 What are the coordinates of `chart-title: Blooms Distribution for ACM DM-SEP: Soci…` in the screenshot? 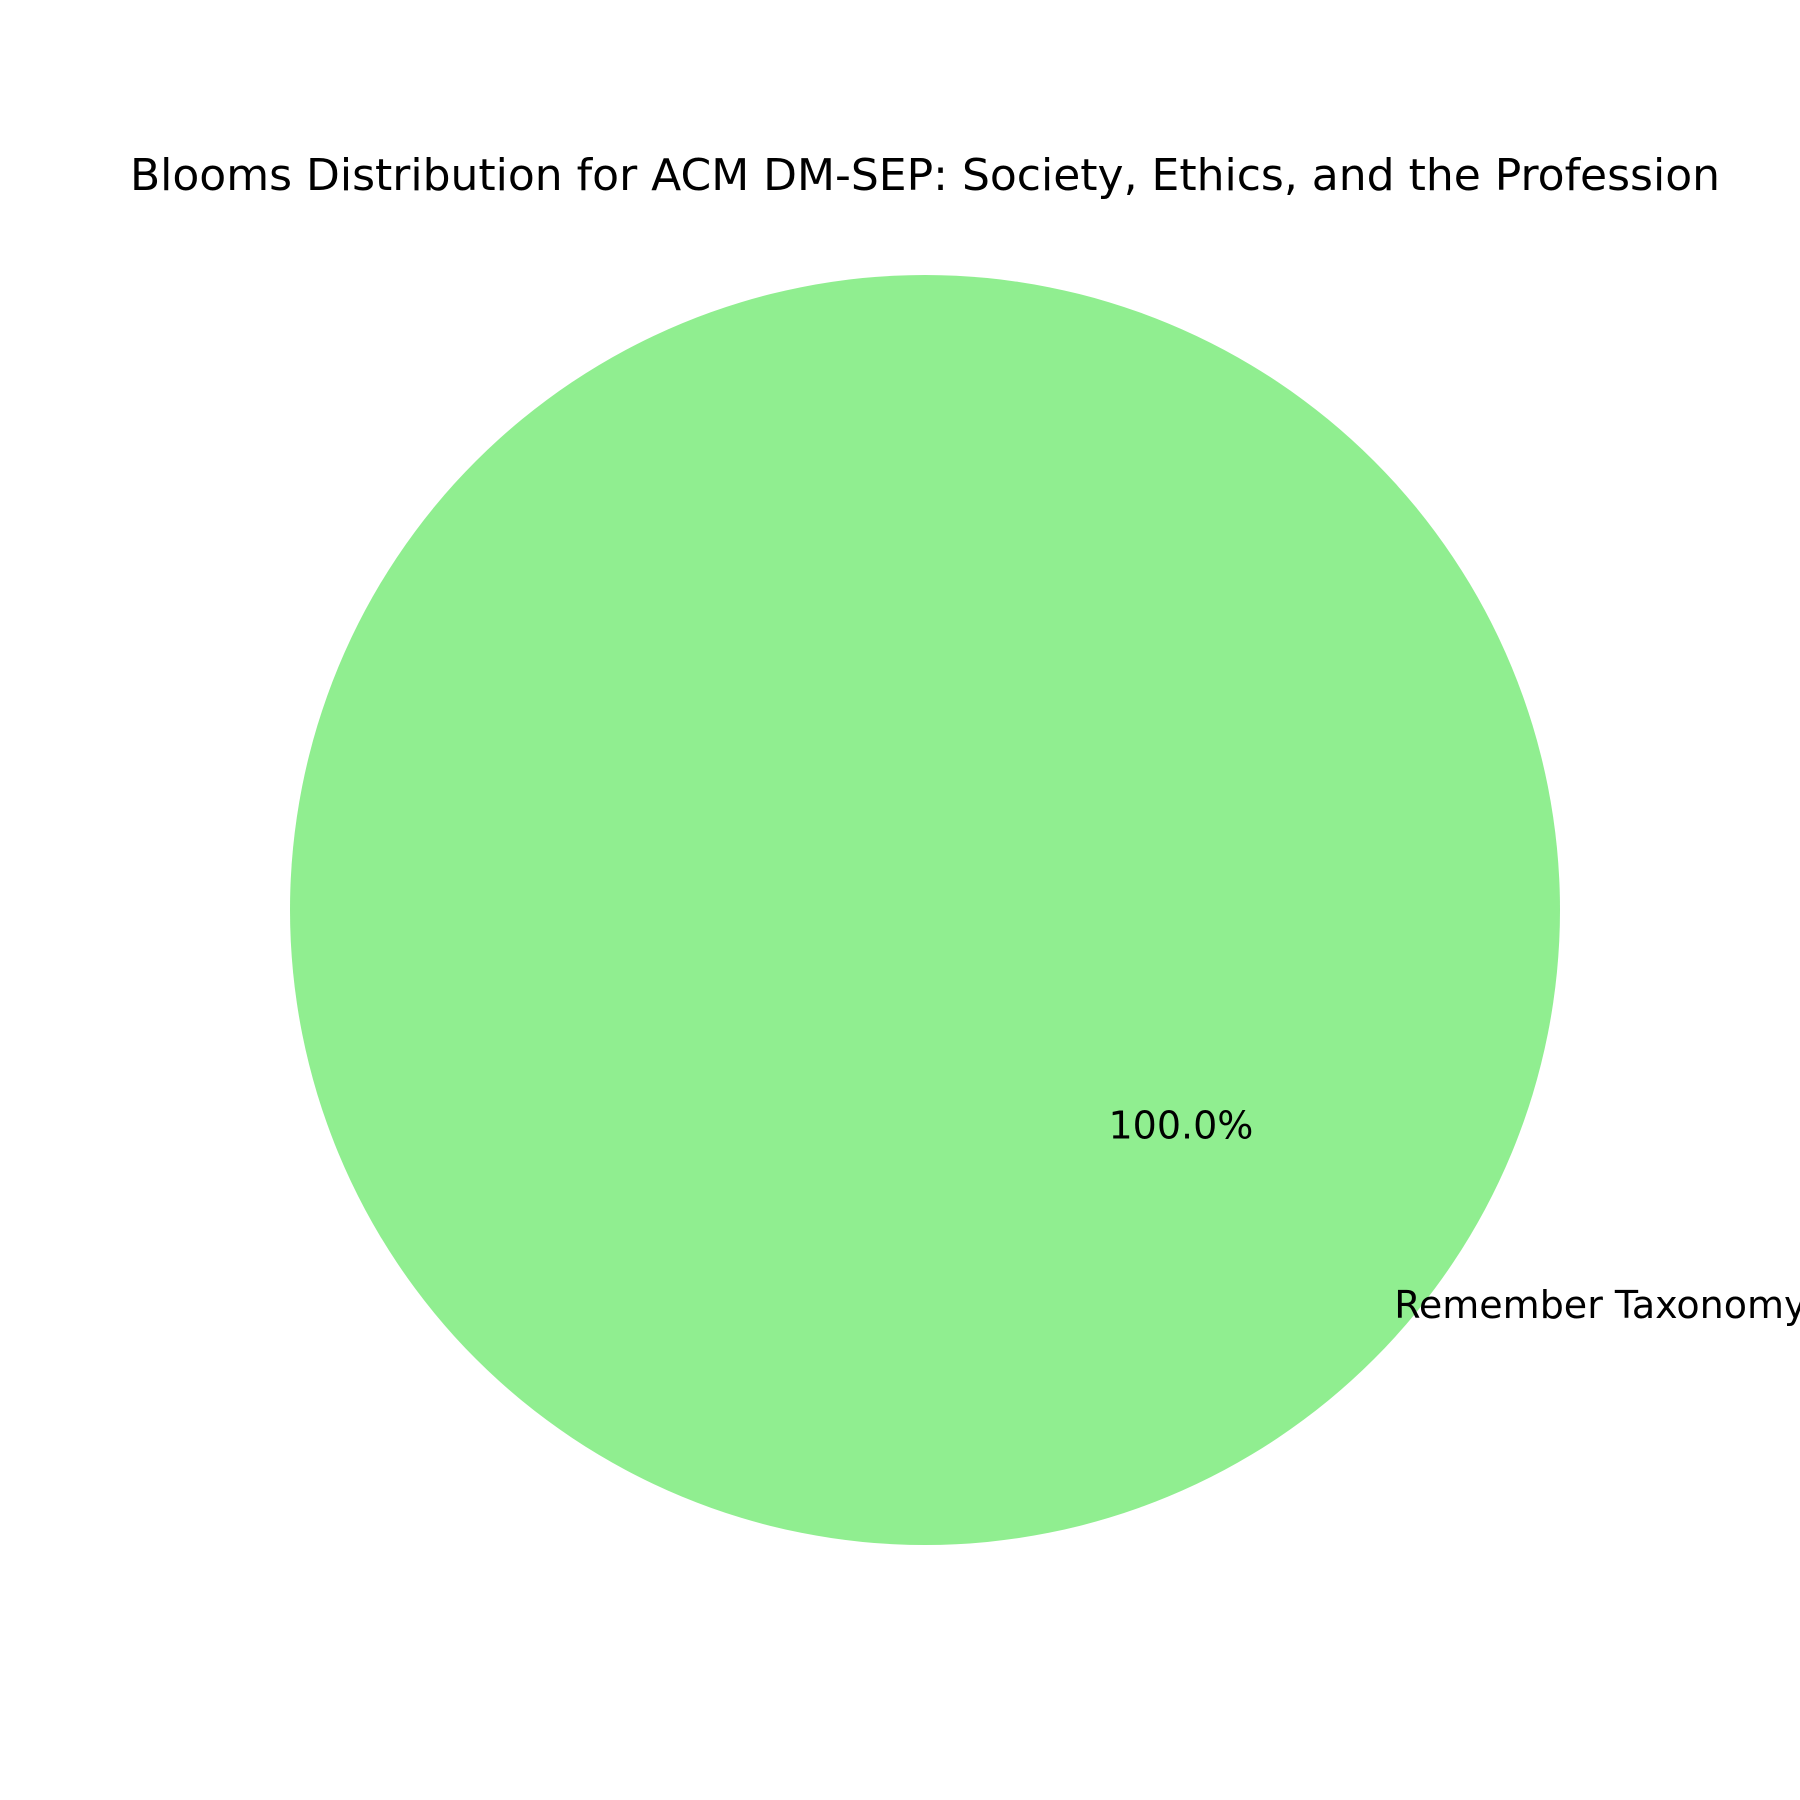 It's located at (925, 175).